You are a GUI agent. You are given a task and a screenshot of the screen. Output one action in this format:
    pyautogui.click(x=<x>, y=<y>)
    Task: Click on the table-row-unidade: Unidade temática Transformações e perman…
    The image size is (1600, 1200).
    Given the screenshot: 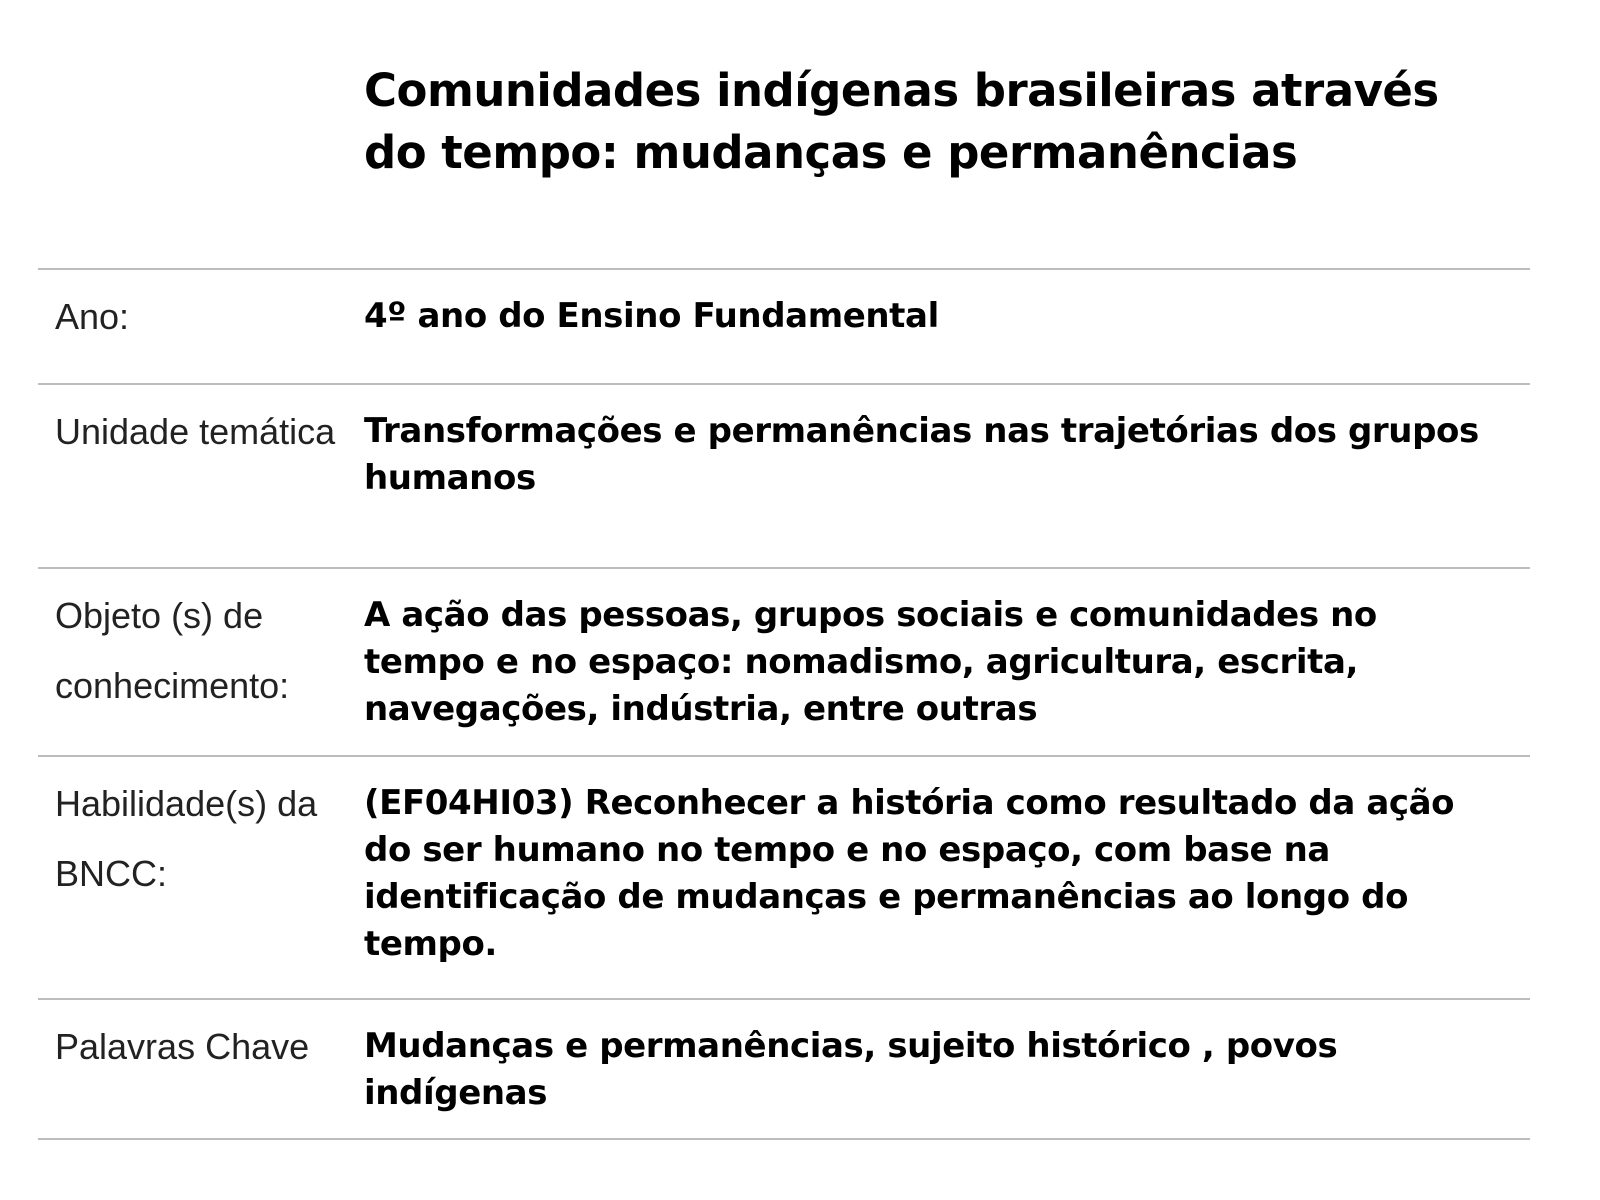 What is the action you would take?
    pyautogui.click(x=784, y=477)
    